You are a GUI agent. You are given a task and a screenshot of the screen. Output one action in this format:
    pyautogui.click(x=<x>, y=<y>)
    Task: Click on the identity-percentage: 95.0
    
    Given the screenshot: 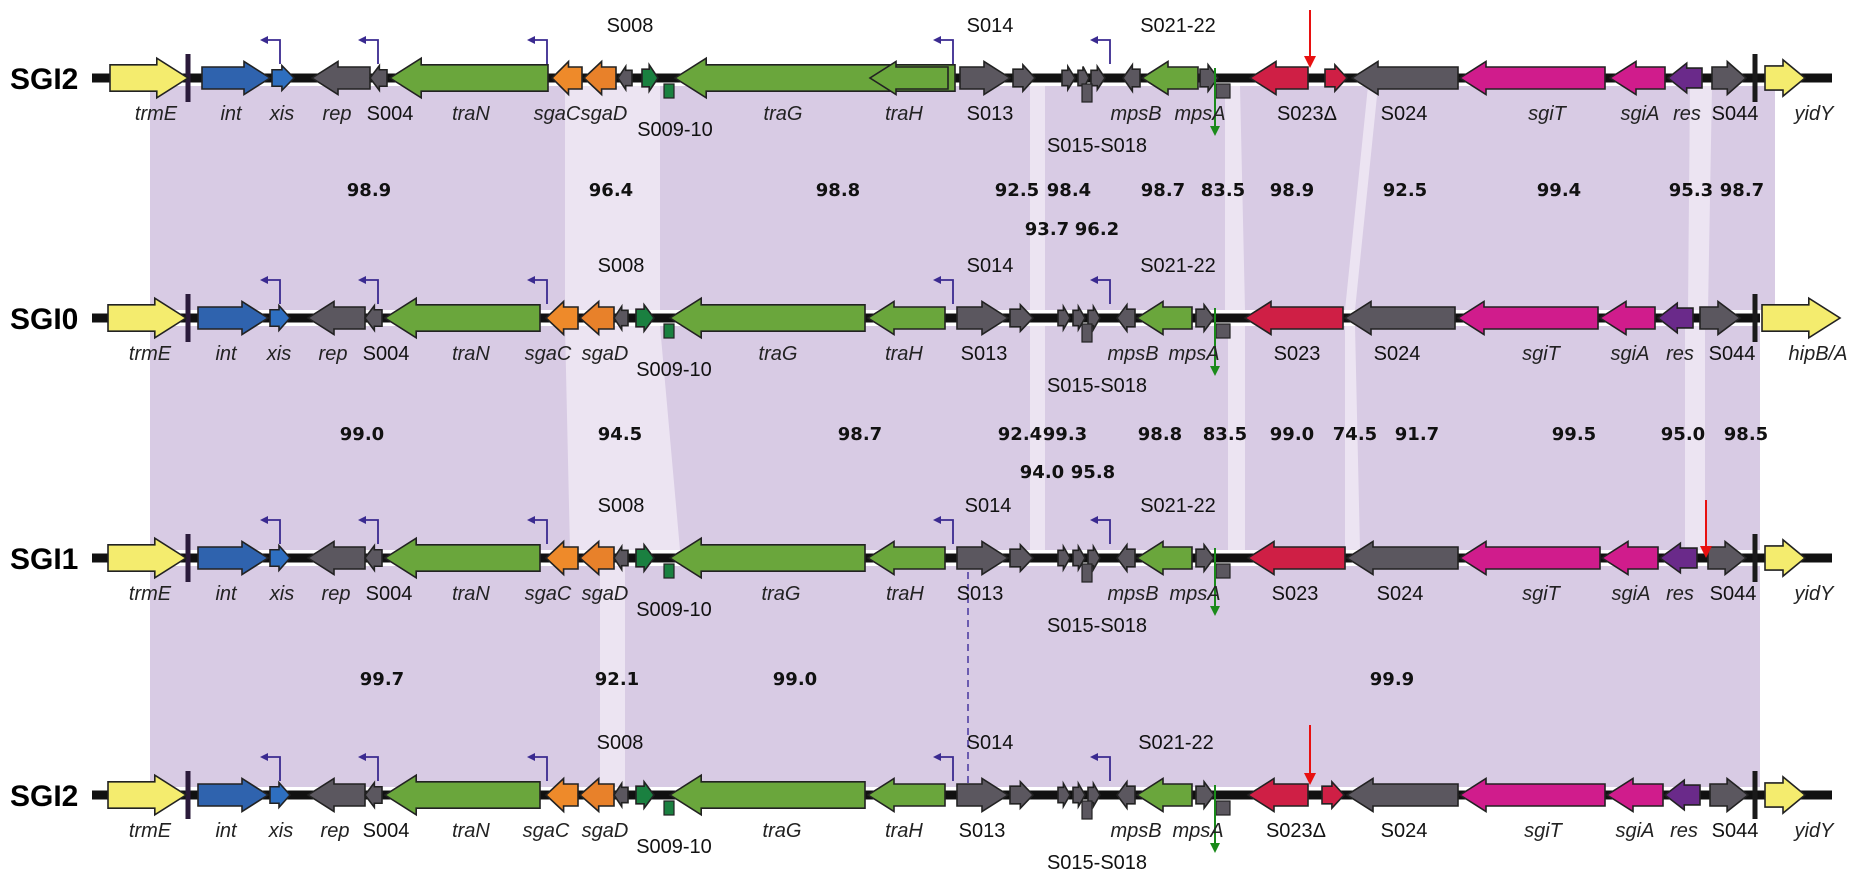 What is the action you would take?
    pyautogui.click(x=1683, y=434)
    